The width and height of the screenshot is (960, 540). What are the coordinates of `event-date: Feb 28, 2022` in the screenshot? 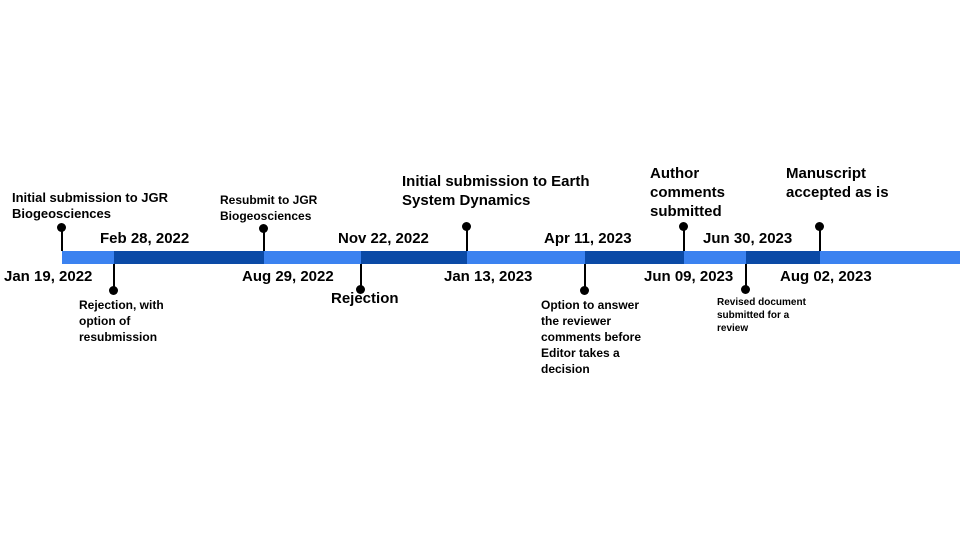 It's located at (145, 238).